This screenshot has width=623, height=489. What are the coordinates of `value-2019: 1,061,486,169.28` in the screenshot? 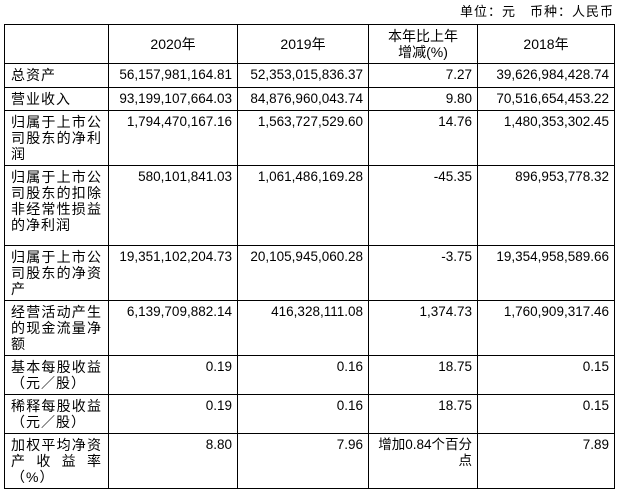 It's located at (303, 205).